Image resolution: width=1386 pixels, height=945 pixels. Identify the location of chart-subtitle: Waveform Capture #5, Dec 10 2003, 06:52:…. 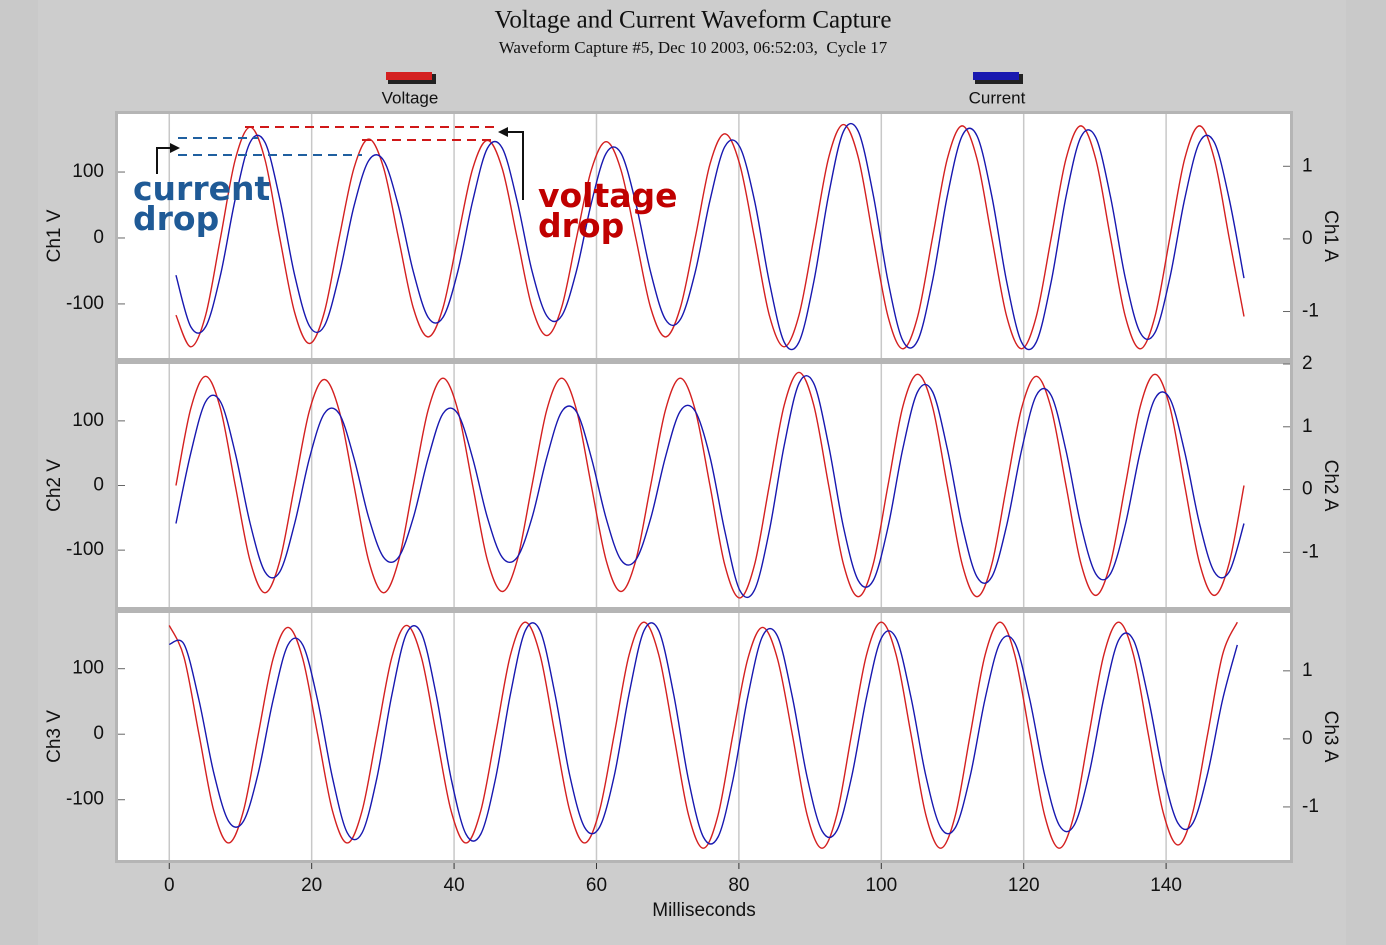
(693, 47).